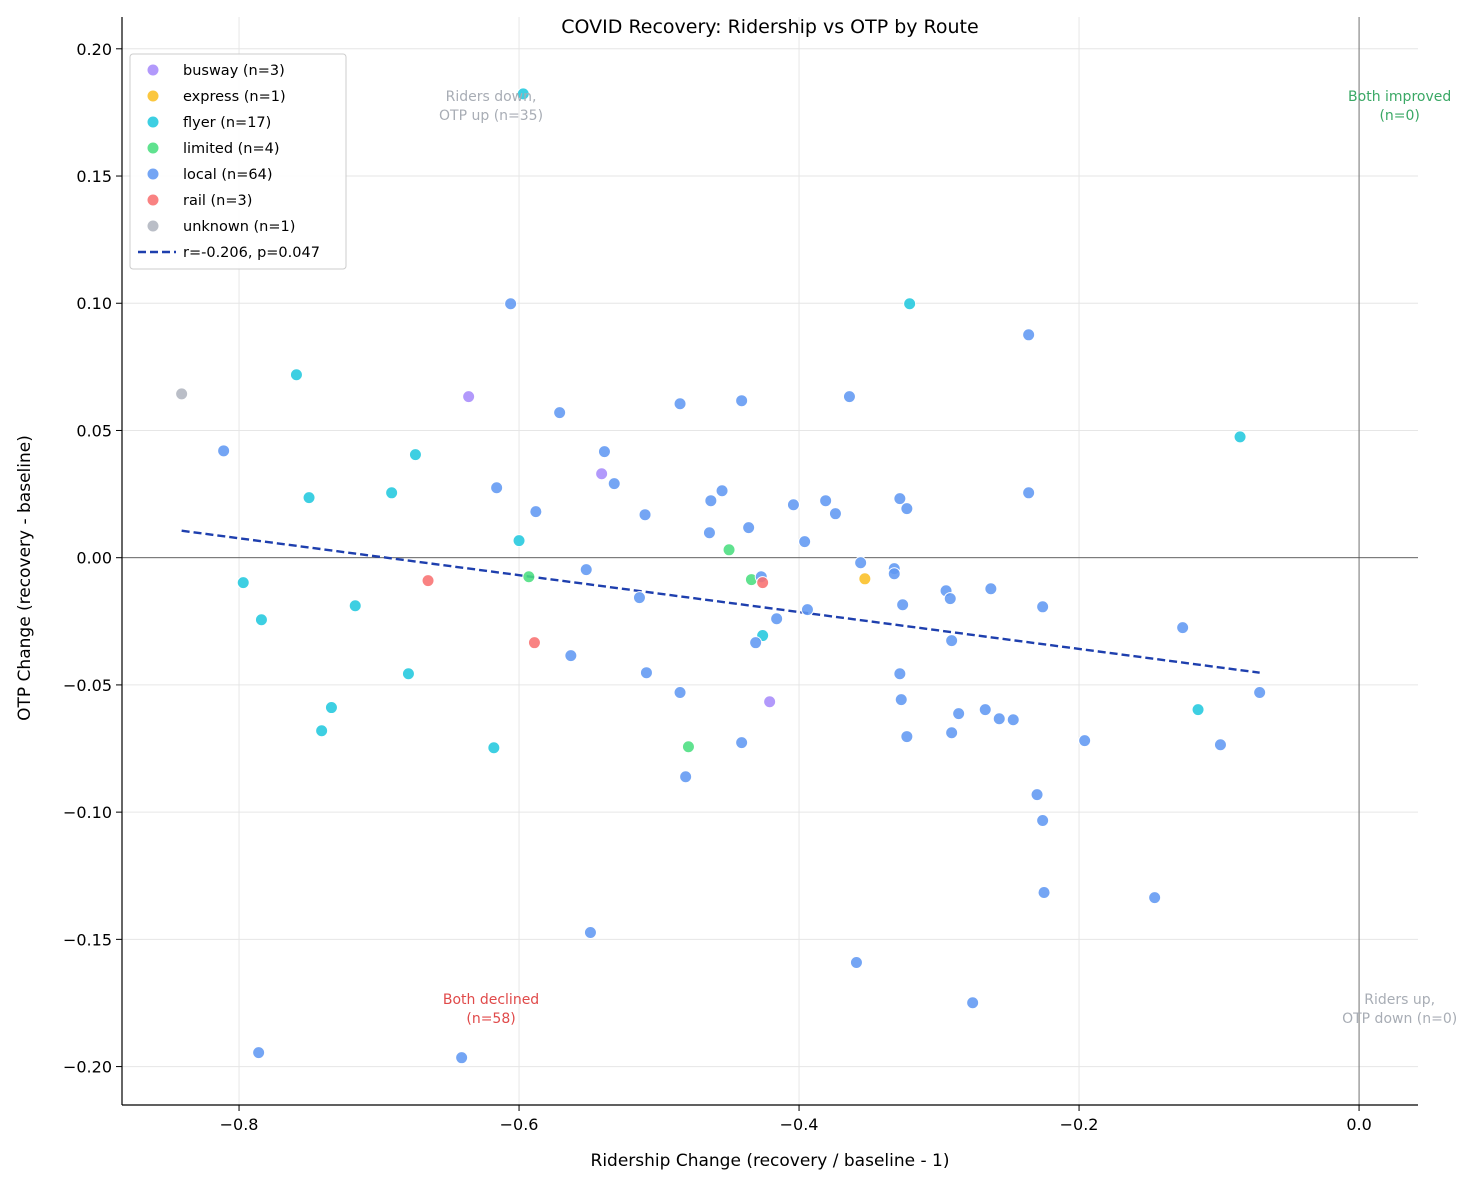 Image resolution: width=1483 pixels, height=1184 pixels. What do you see at coordinates (234, 97) in the screenshot?
I see `legend-label: express (n=1)` at bounding box center [234, 97].